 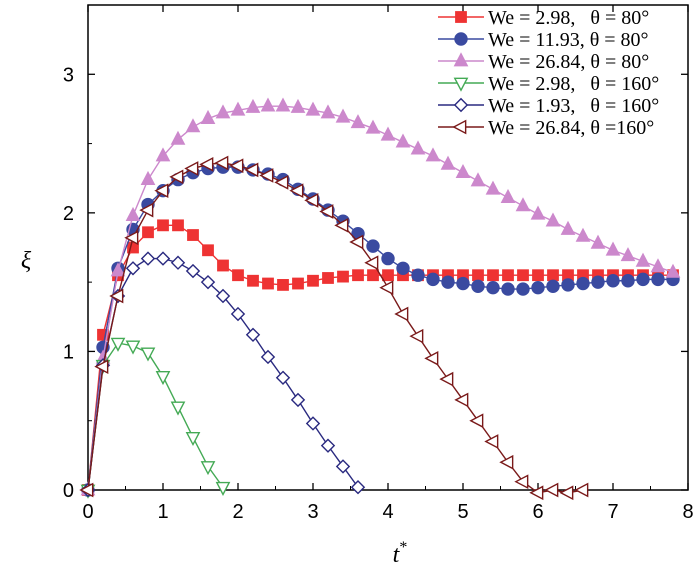 I want to click on series-line, so click(x=155, y=416).